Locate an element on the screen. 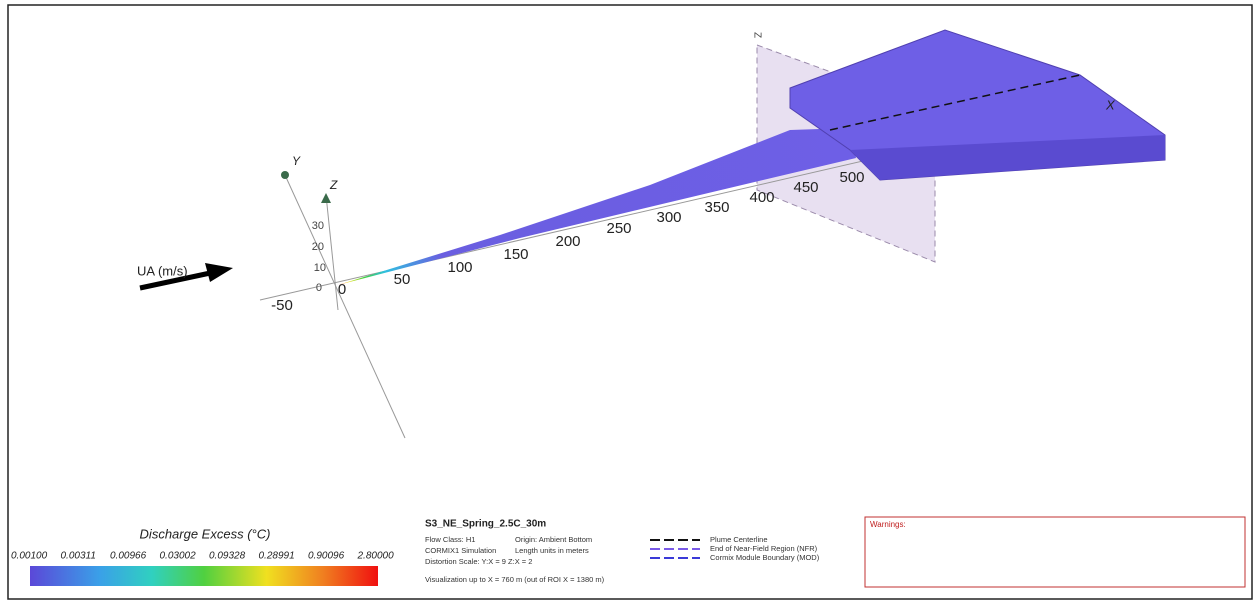 This screenshot has width=1260, height=611. far-field-side is located at coordinates (1007, 157).